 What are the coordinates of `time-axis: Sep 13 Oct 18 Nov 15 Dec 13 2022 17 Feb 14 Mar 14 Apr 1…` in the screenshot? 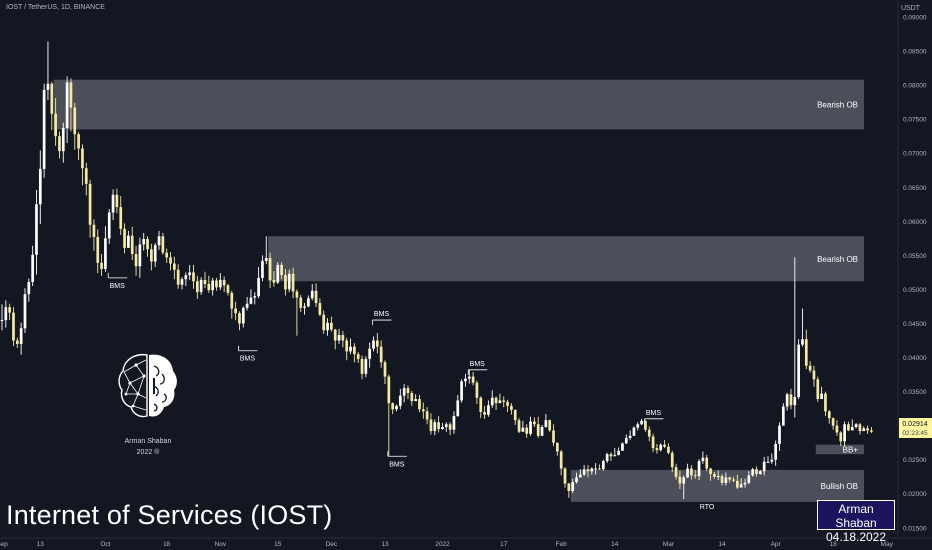 It's located at (447, 544).